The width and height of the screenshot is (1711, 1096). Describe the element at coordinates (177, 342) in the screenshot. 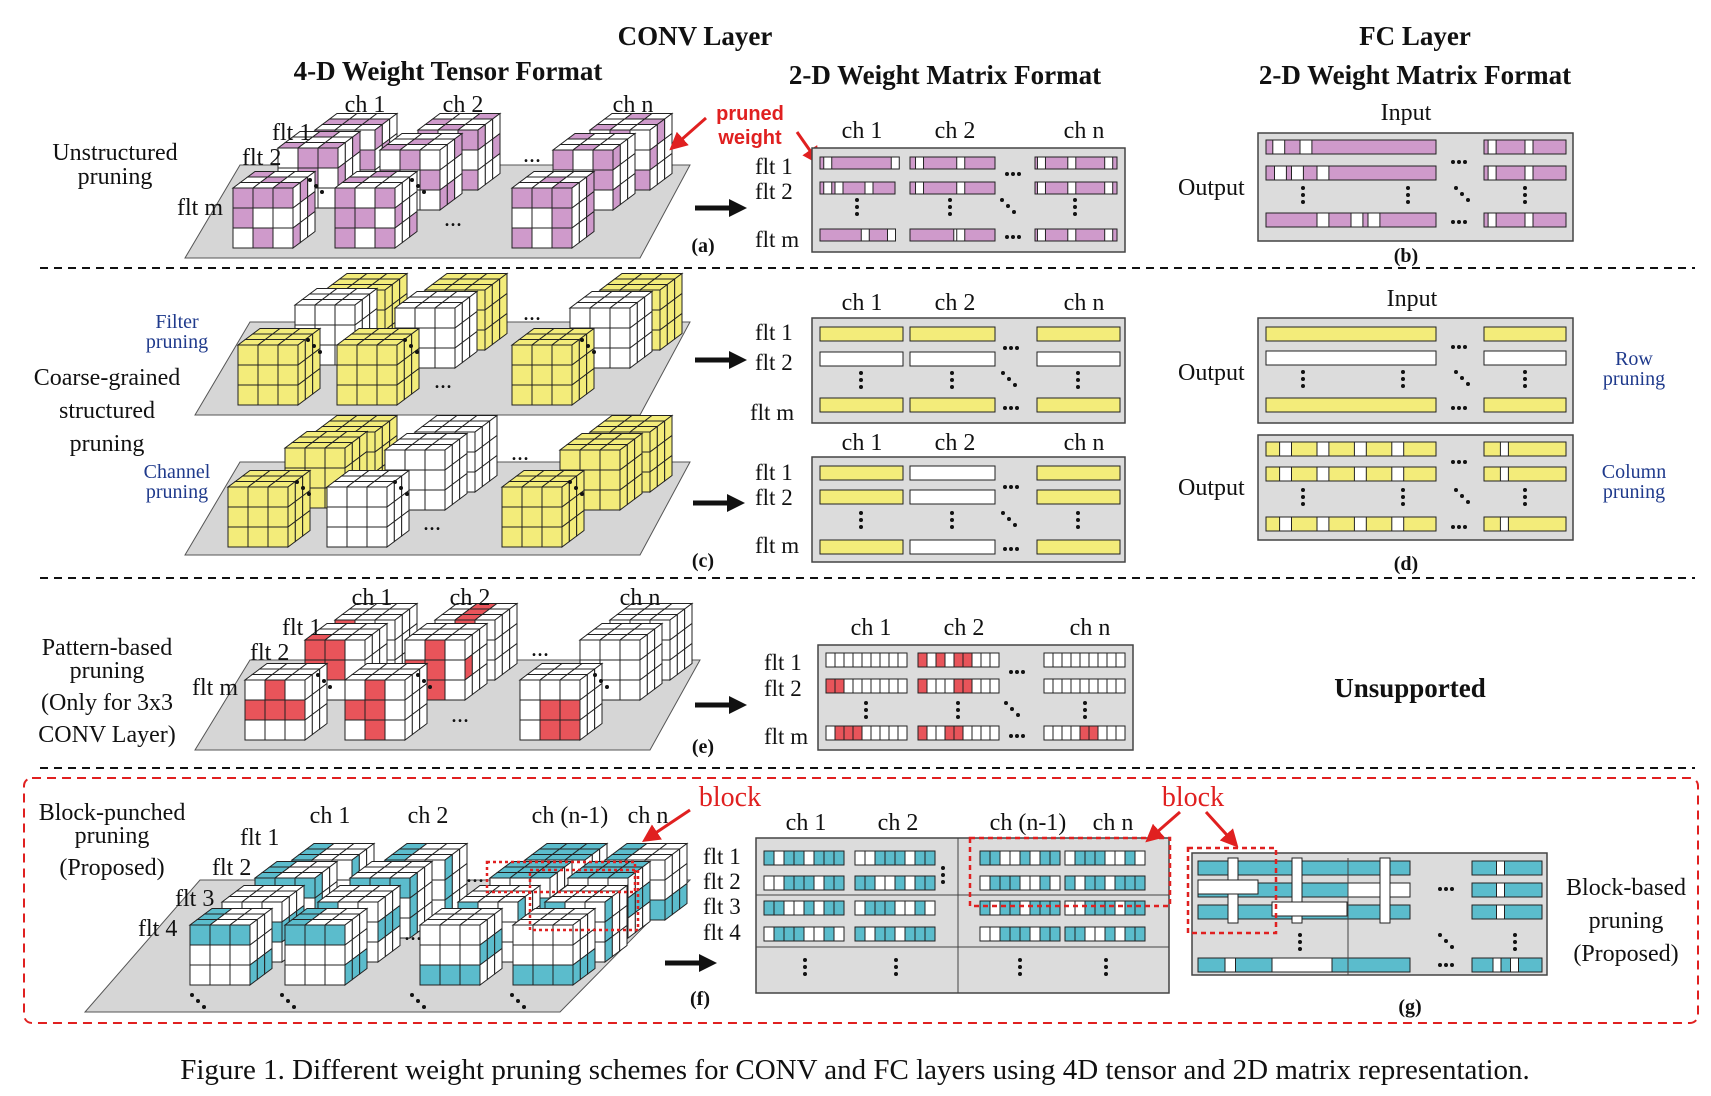

I see `filter-pruning-label-2: pruning` at that location.